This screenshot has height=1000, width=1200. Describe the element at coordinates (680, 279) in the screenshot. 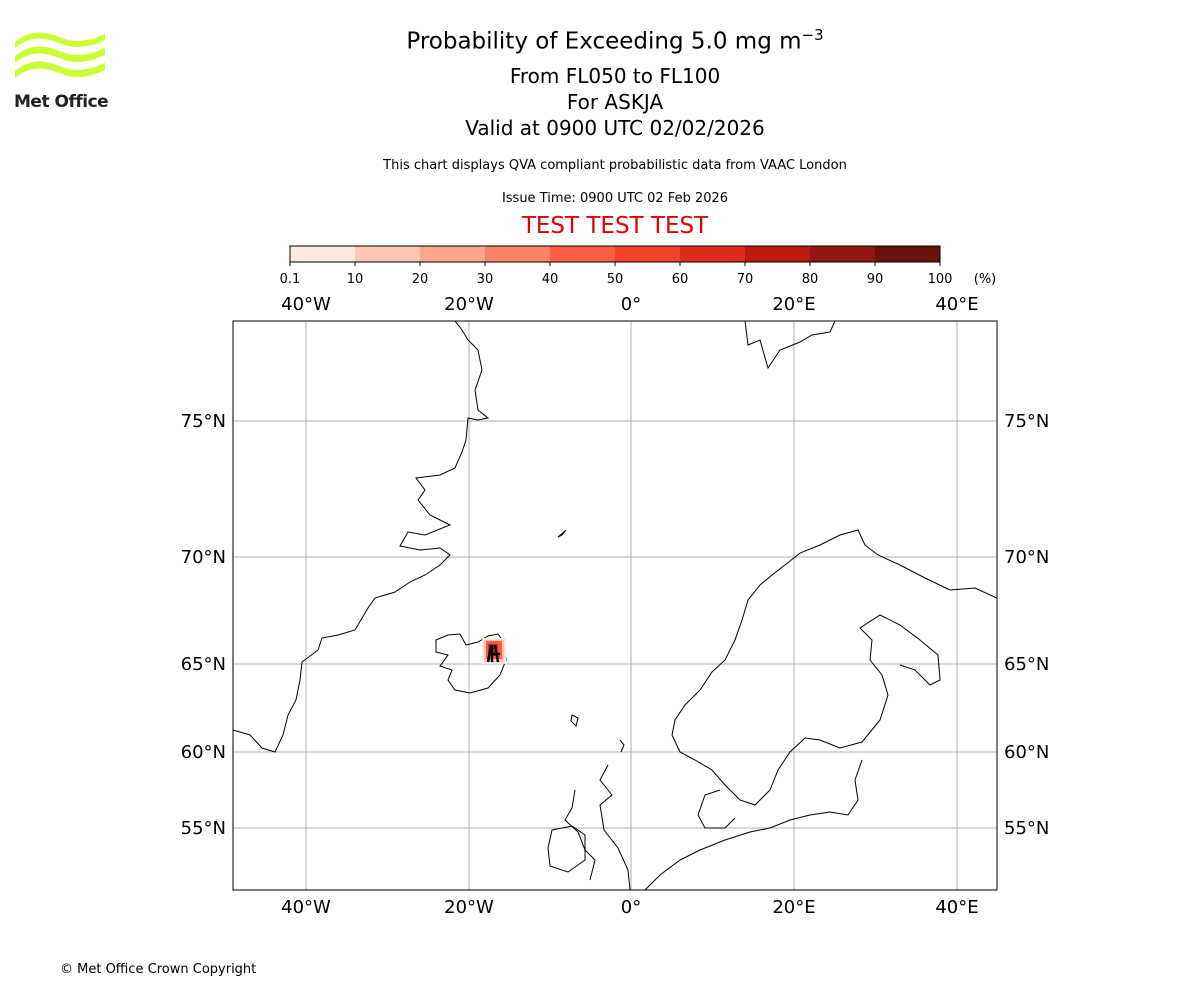

I see `colorbar-tick-label: 60` at that location.